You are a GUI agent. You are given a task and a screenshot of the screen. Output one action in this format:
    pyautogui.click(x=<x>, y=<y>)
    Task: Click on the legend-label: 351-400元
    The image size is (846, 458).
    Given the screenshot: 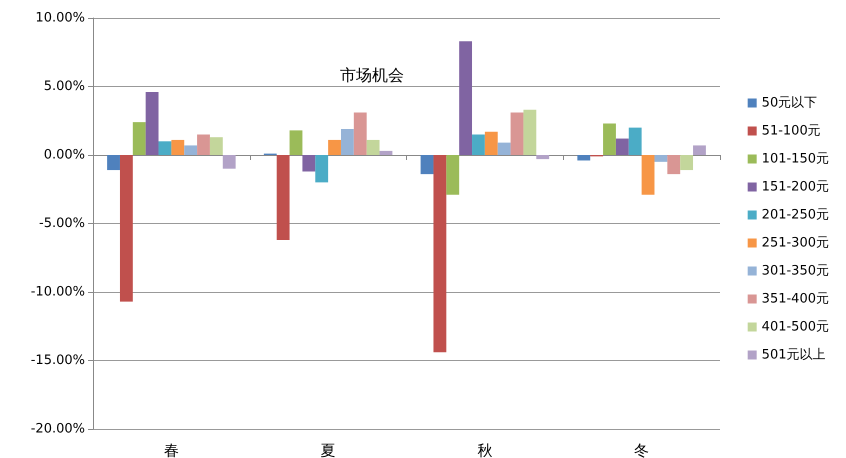 What is the action you would take?
    pyautogui.click(x=796, y=299)
    